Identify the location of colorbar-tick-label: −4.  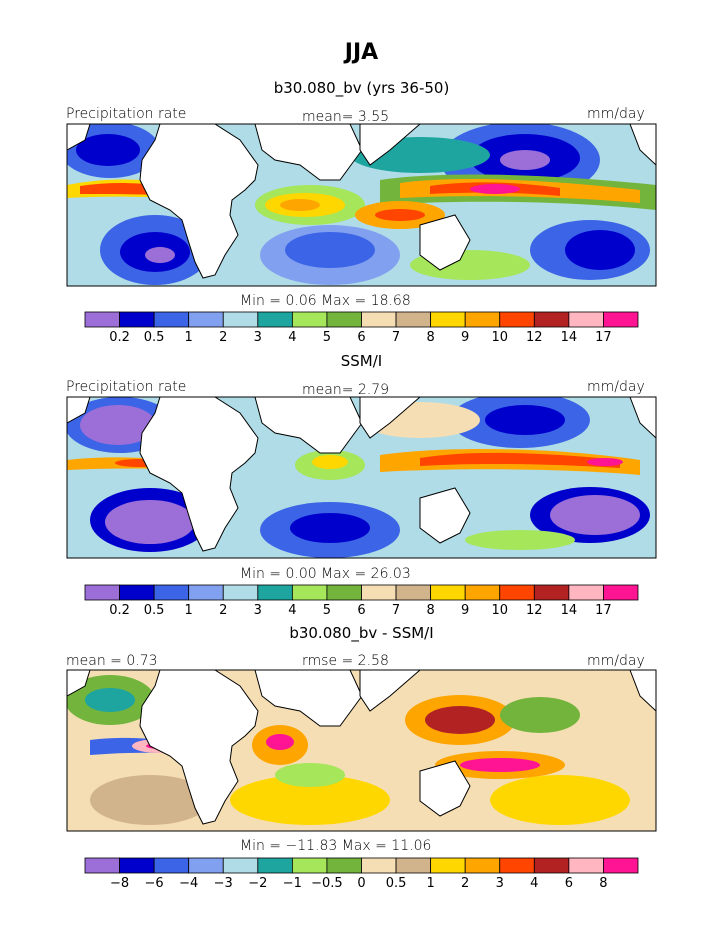
(188, 883).